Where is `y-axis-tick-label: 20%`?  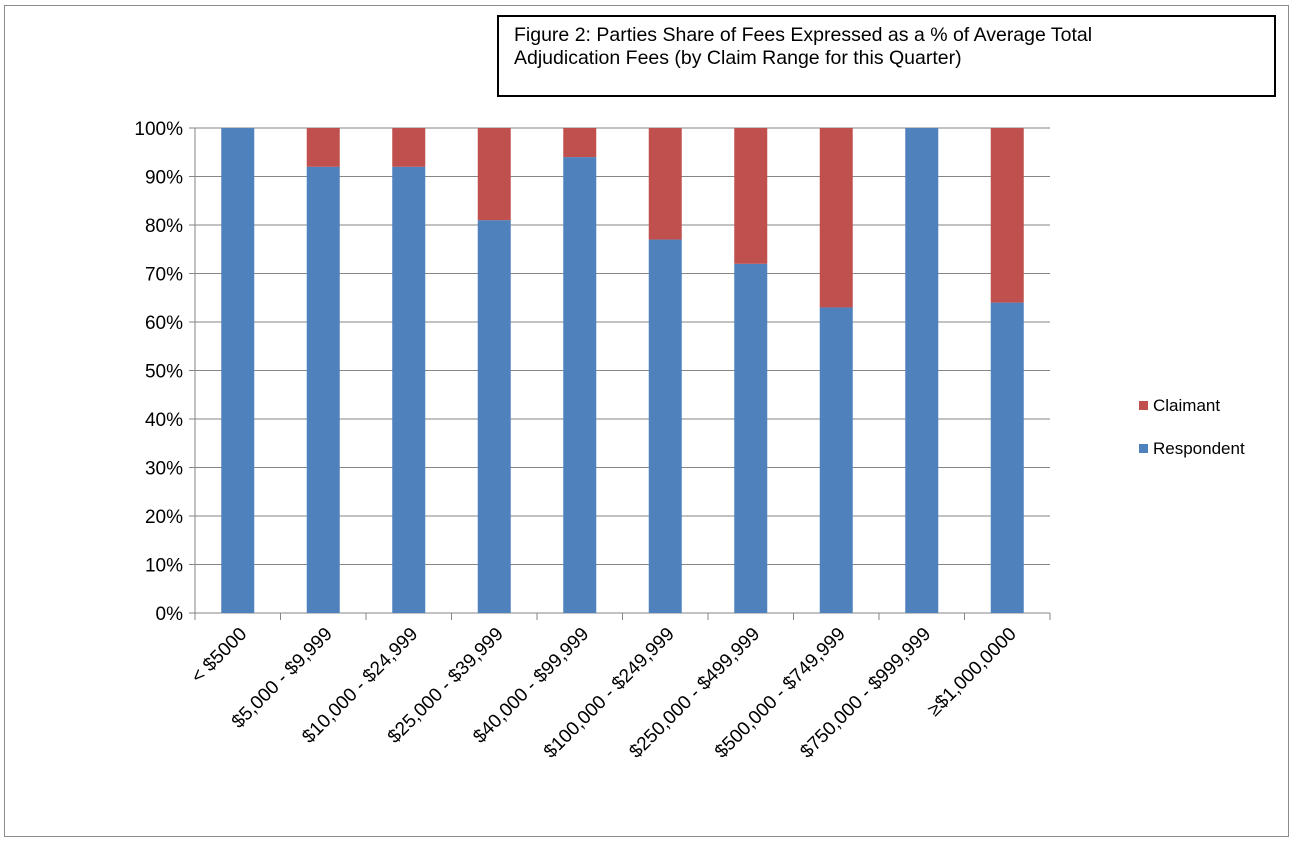 y-axis-tick-label: 20% is located at coordinates (164, 517).